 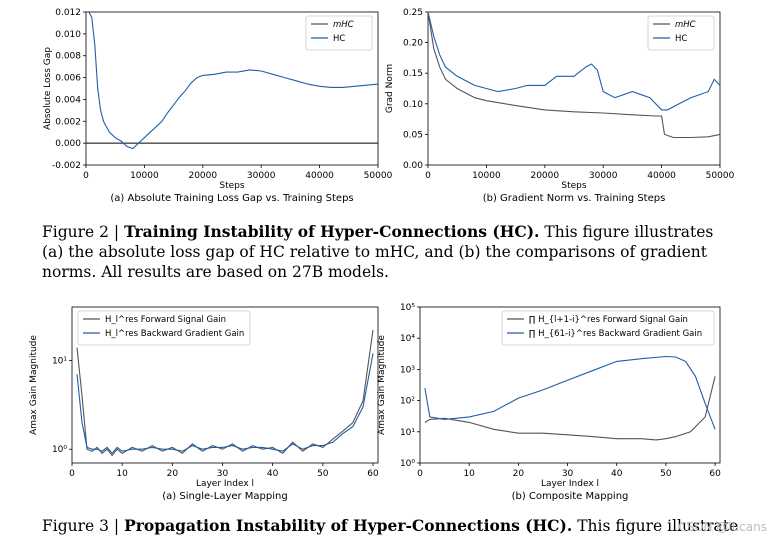 What do you see at coordinates (617, 474) in the screenshot?
I see `x-tick-label-d: 40` at bounding box center [617, 474].